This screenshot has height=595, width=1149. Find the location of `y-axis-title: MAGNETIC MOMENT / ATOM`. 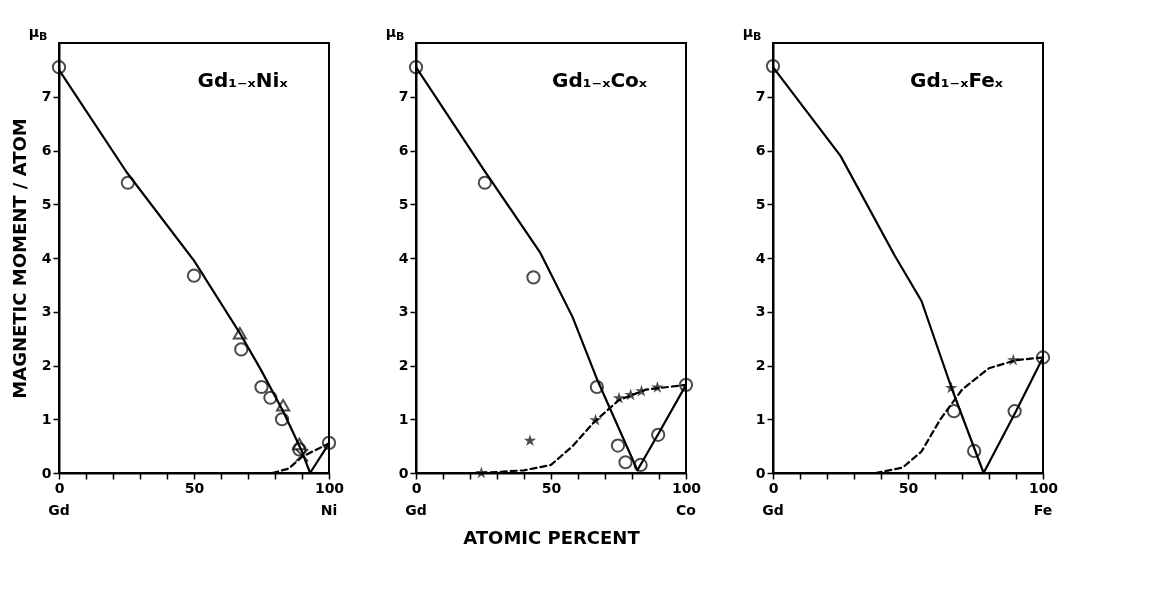

y-axis-title: MAGNETIC MOMENT / ATOM is located at coordinates (19, 258).